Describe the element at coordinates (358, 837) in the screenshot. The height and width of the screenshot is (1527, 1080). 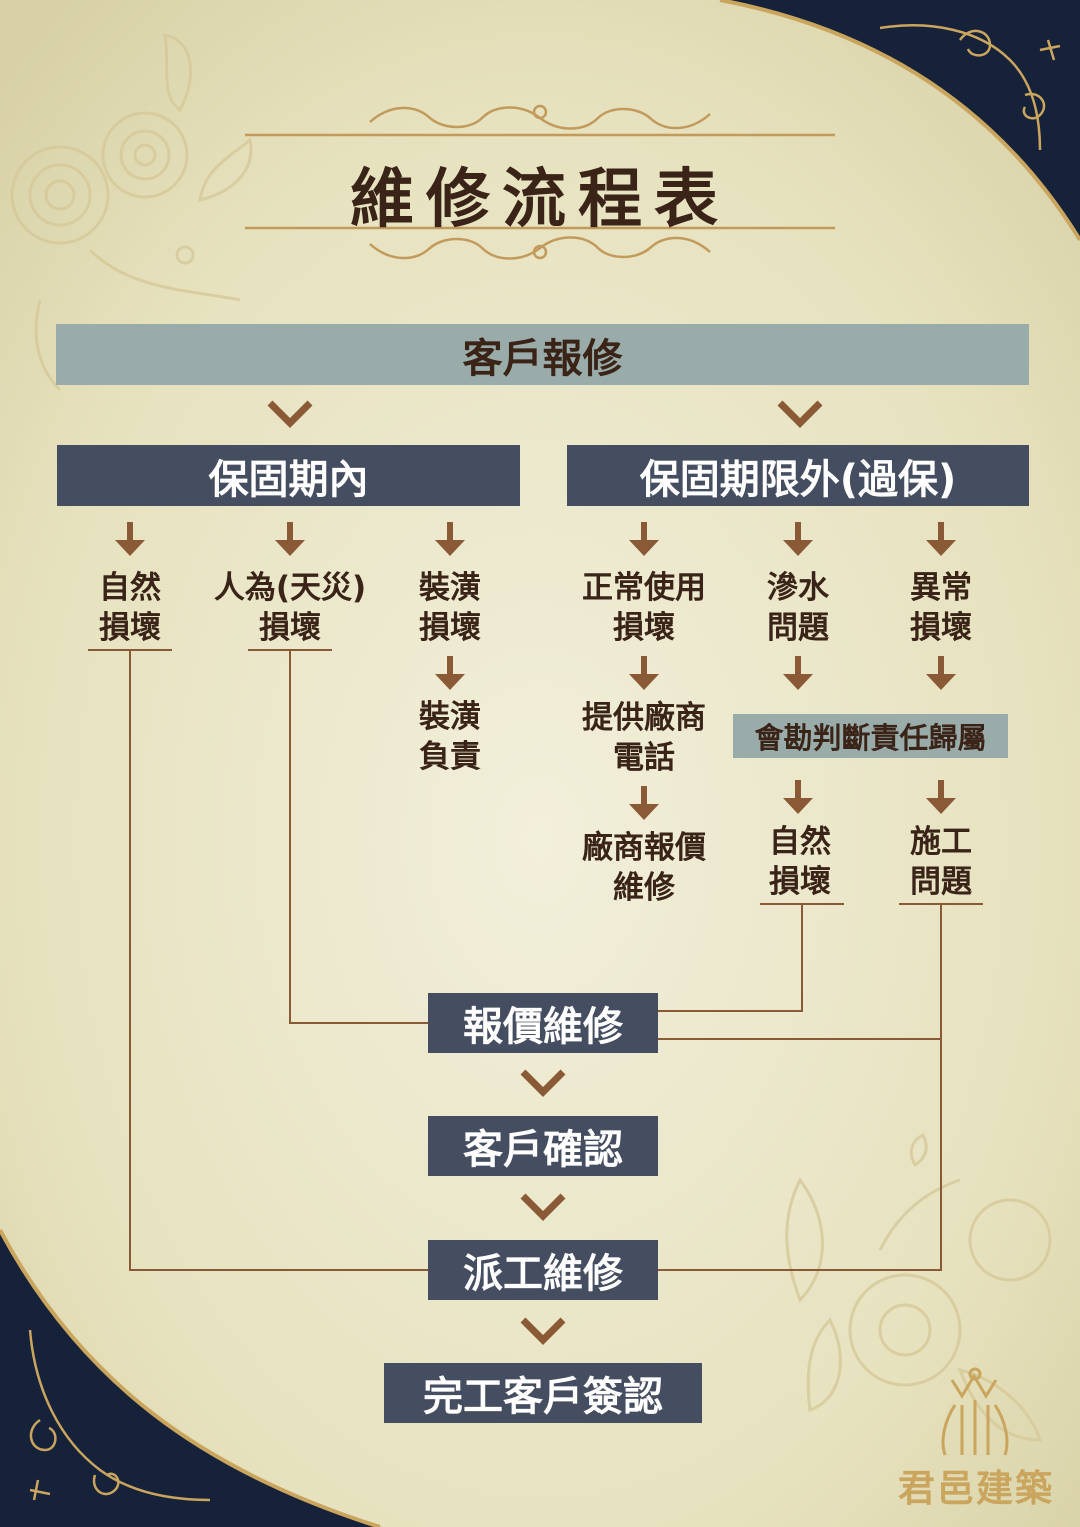
I see `line-human-to-quote` at that location.